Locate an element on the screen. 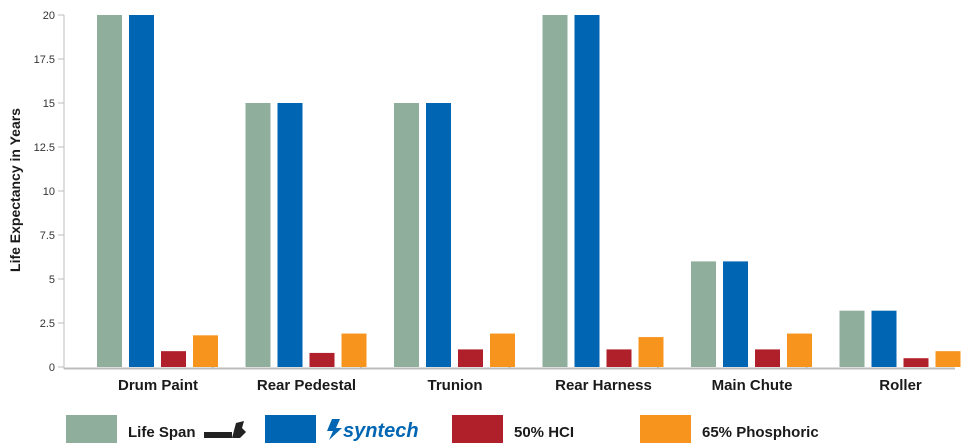 The height and width of the screenshot is (443, 963). legend-label: Life Span is located at coordinates (162, 432).